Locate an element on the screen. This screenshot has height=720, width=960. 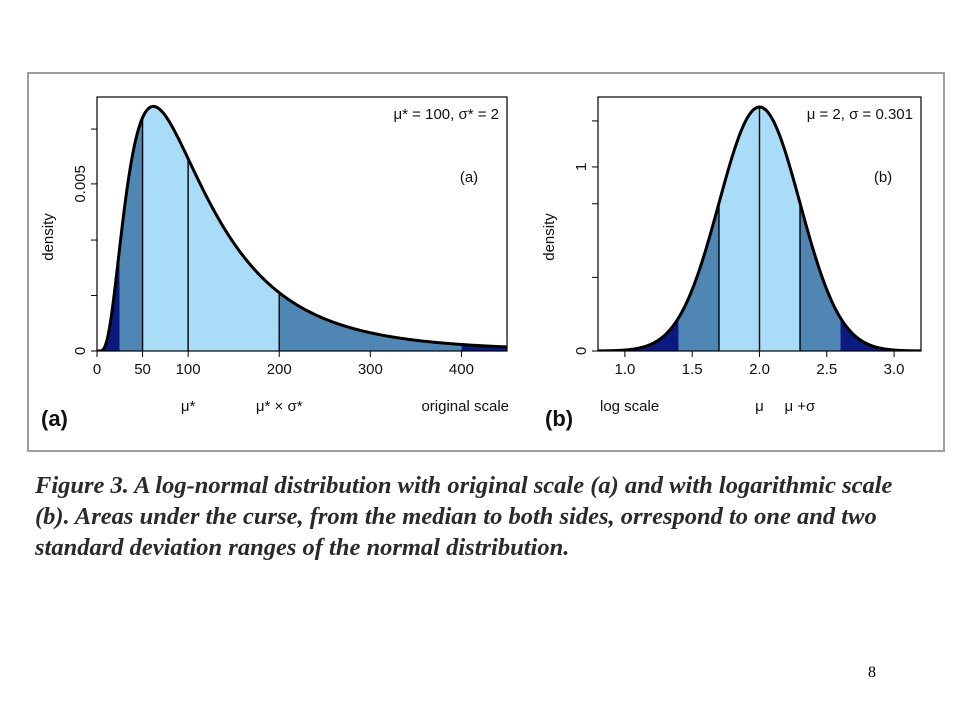
x-sublabel-b-1: μ +σ is located at coordinates (800, 406).